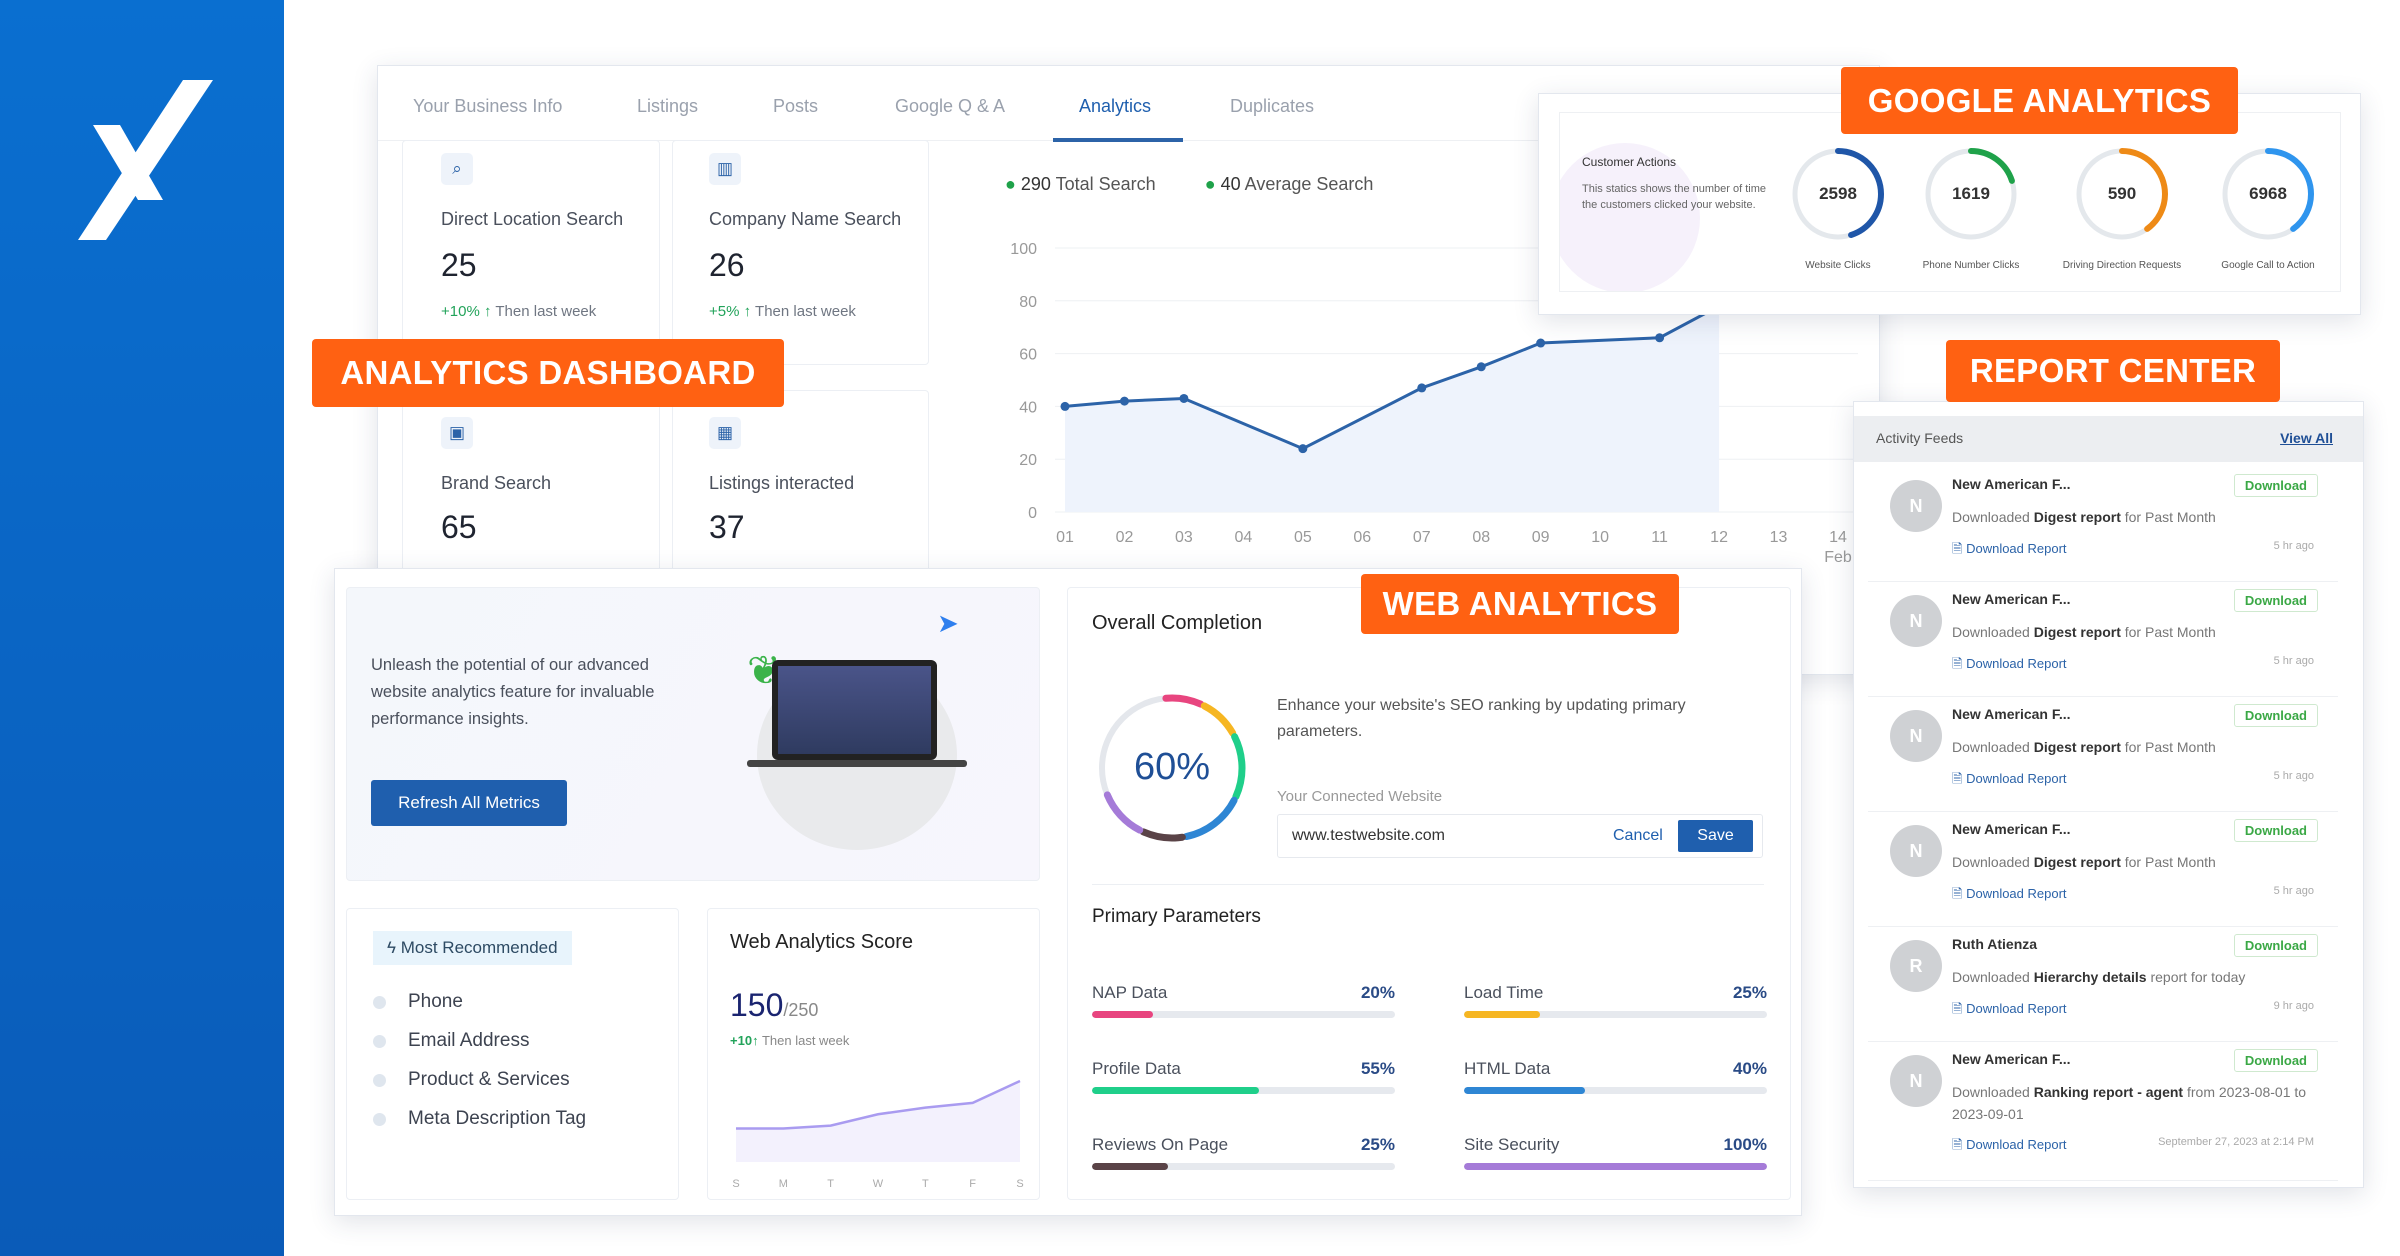 Image resolution: width=2400 pixels, height=1256 pixels. I want to click on donut-segment, so click(1172, 768).